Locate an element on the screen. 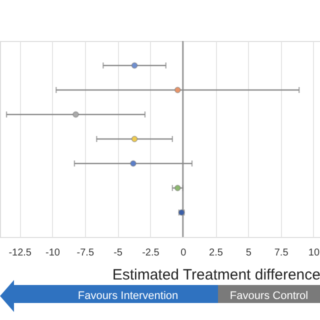 This screenshot has height=320, width=320. x-tick-label: 2.5 is located at coordinates (216, 253).